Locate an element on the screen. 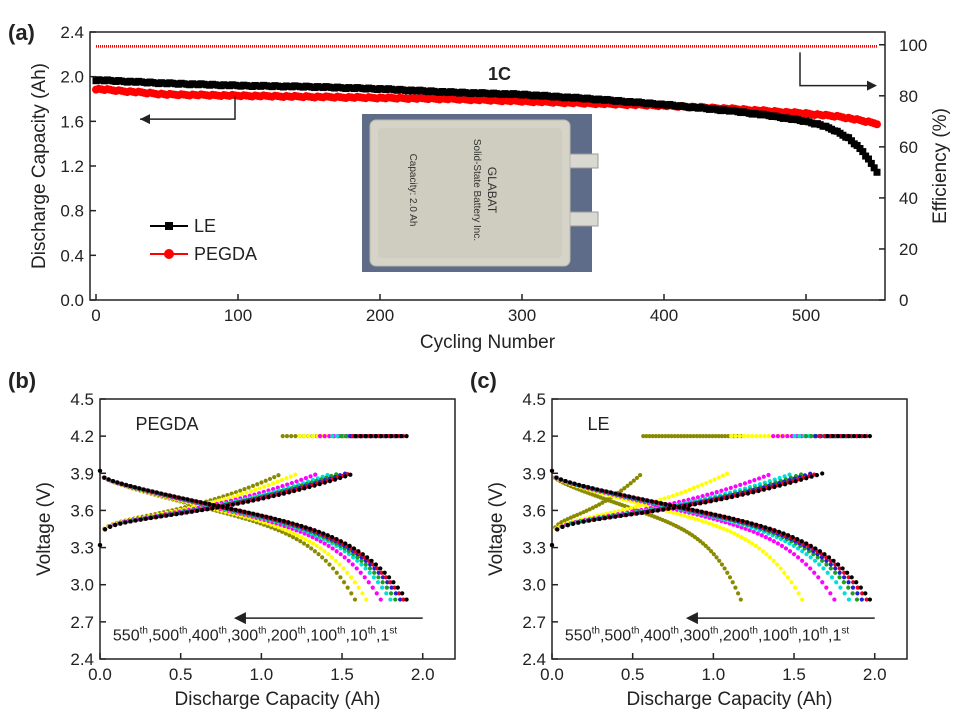 Image resolution: width=954 pixels, height=718 pixels. cycle-number: 100 is located at coordinates (323, 635).